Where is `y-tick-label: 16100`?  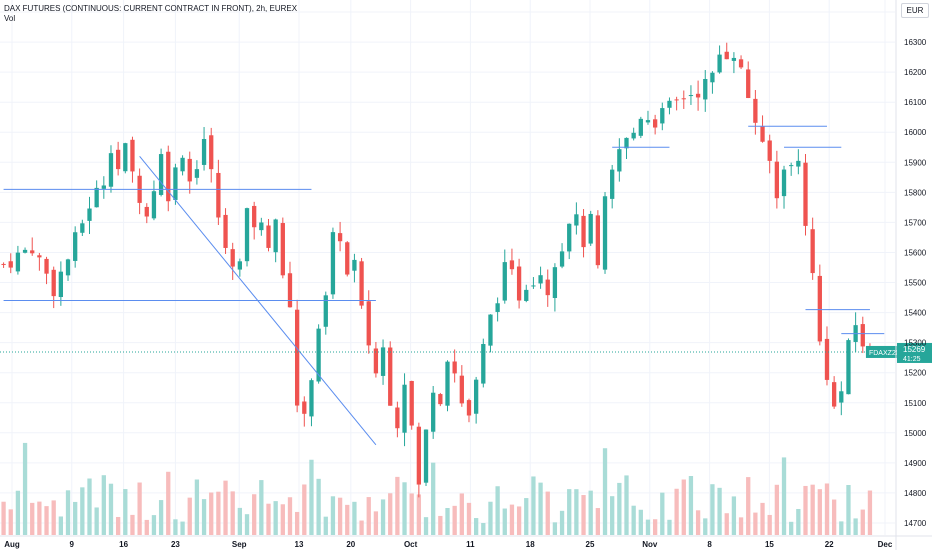
y-tick-label: 16100 is located at coordinates (915, 102).